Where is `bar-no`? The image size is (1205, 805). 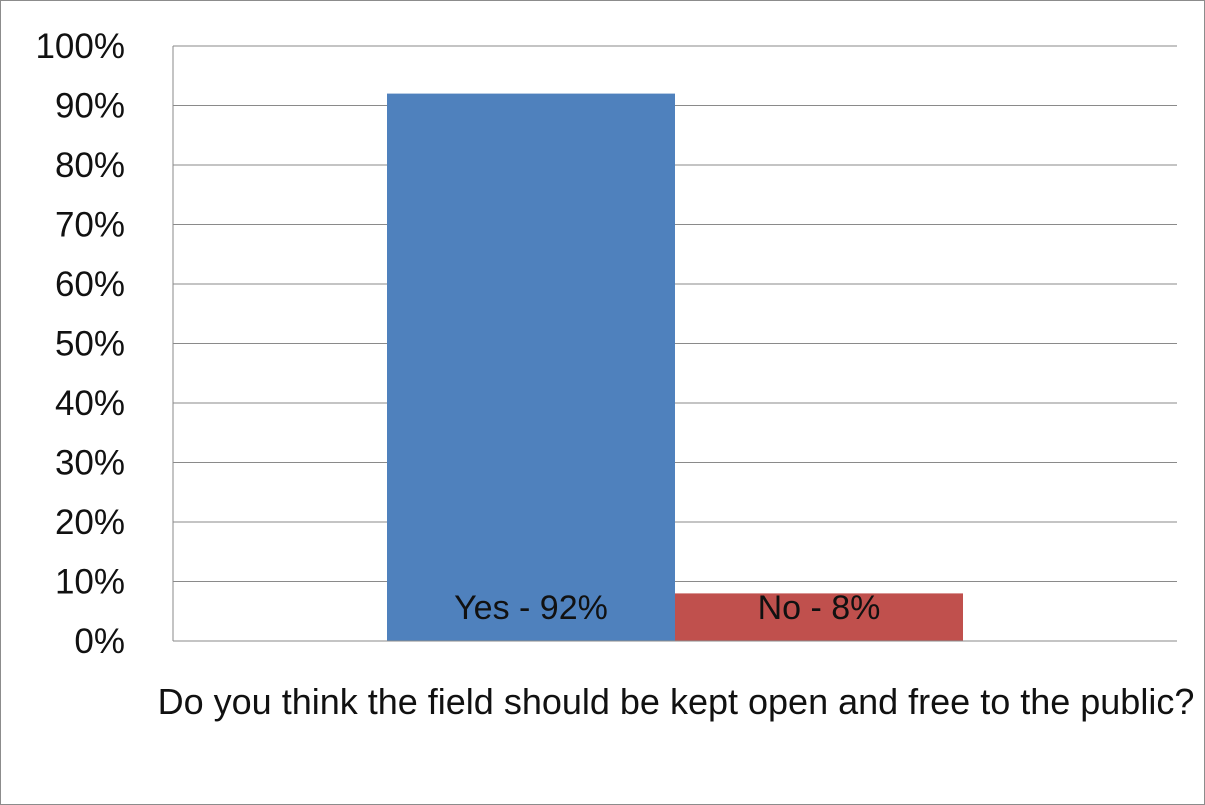
bar-no is located at coordinates (819, 617).